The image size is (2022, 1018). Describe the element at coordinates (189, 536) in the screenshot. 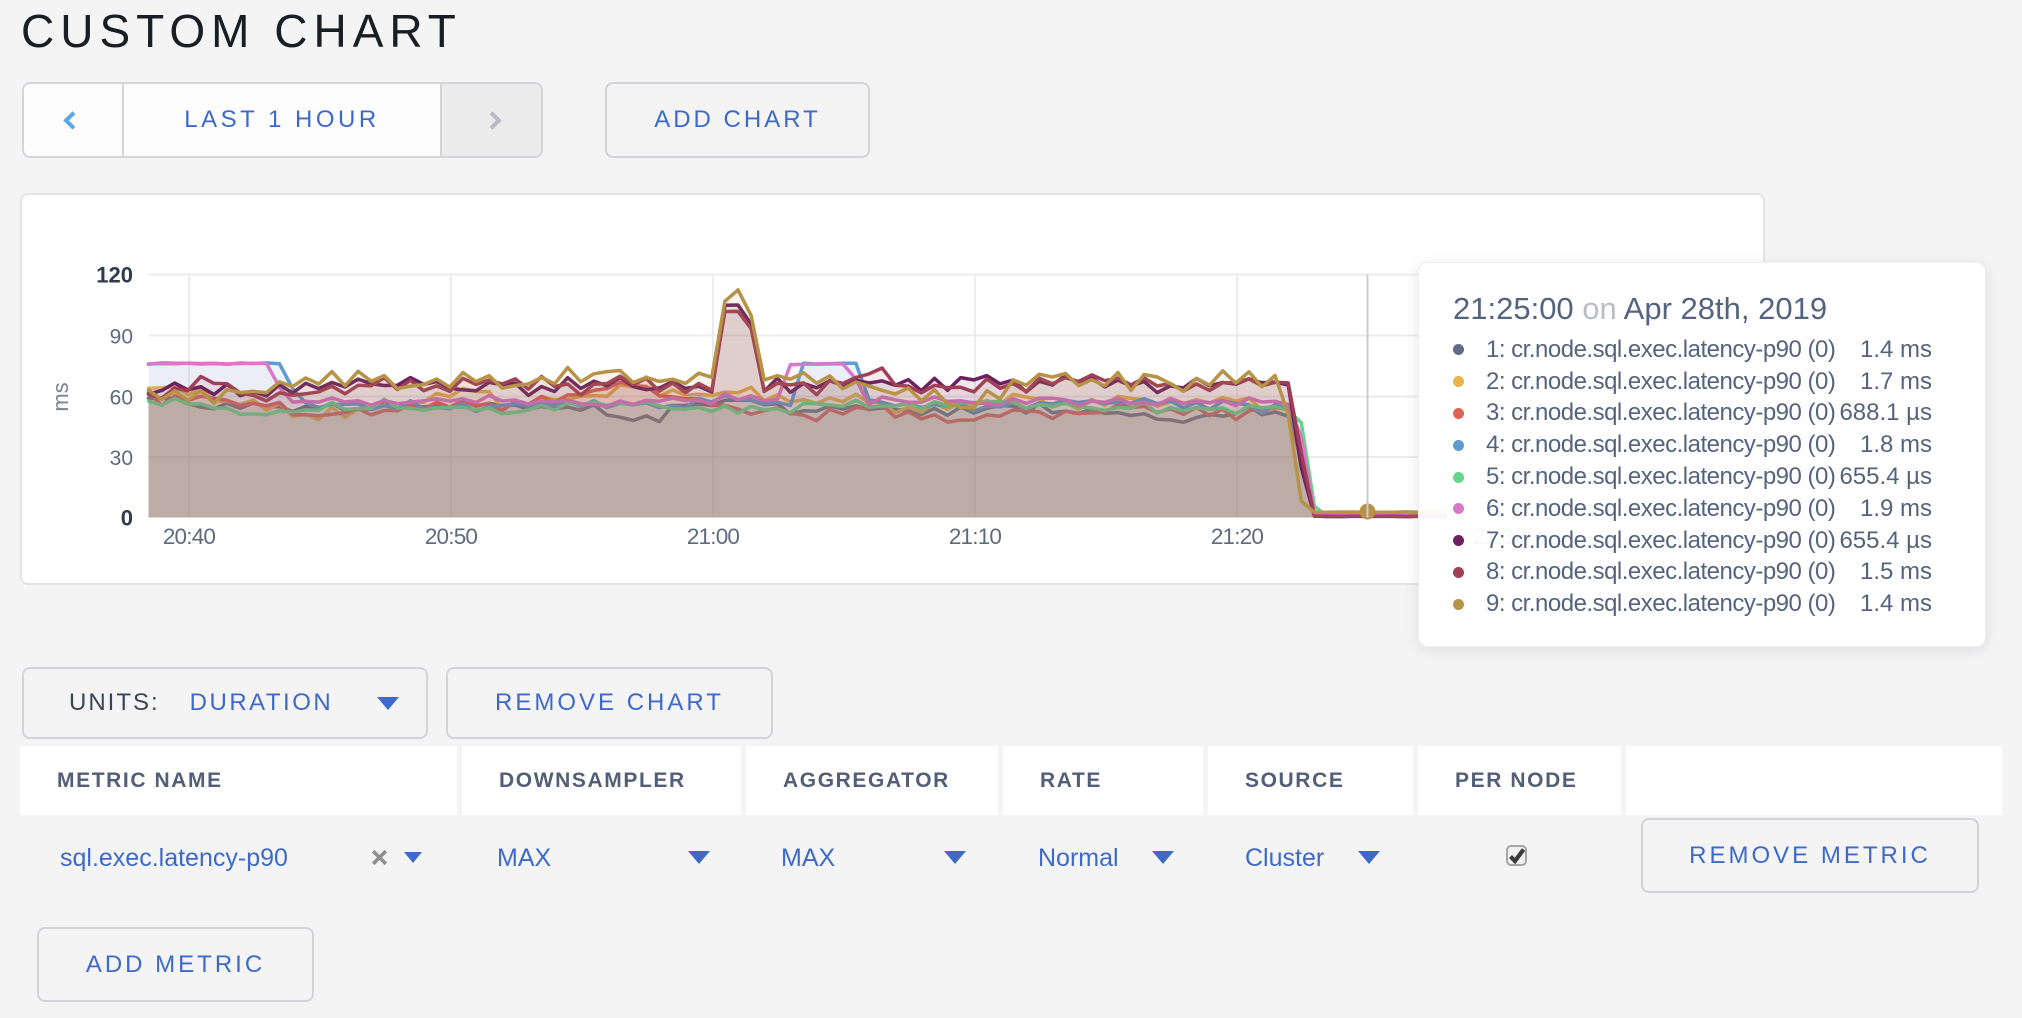

I see `svg-text: 20:40` at that location.